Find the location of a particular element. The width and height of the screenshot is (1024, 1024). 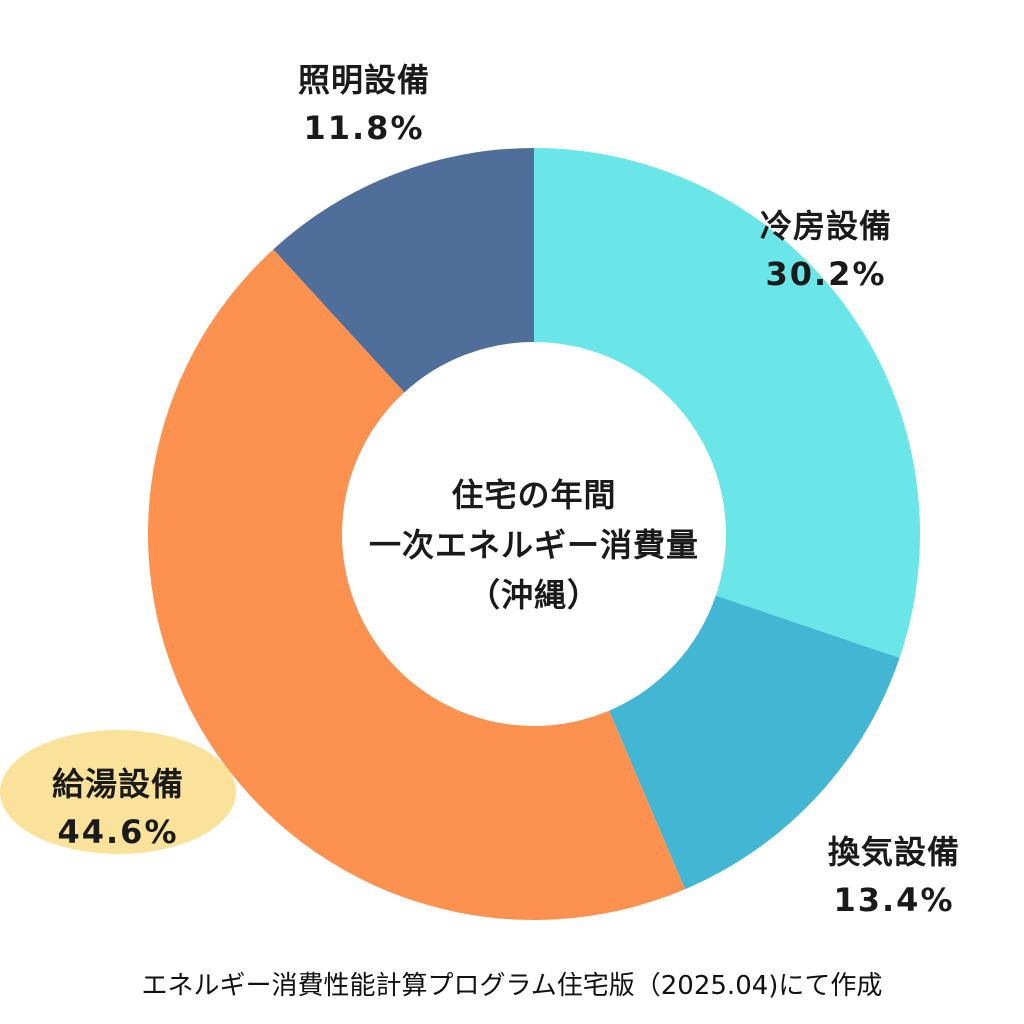

chart-title-line-3: （沖縄） is located at coordinates (533, 595).